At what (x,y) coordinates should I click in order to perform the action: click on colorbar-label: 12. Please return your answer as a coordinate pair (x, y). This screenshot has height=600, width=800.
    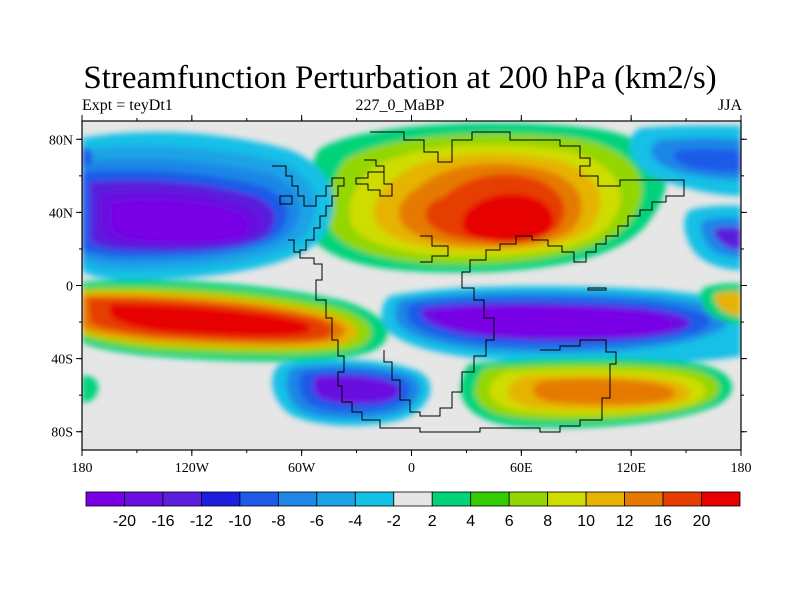
    Looking at the image, I should click on (625, 521).